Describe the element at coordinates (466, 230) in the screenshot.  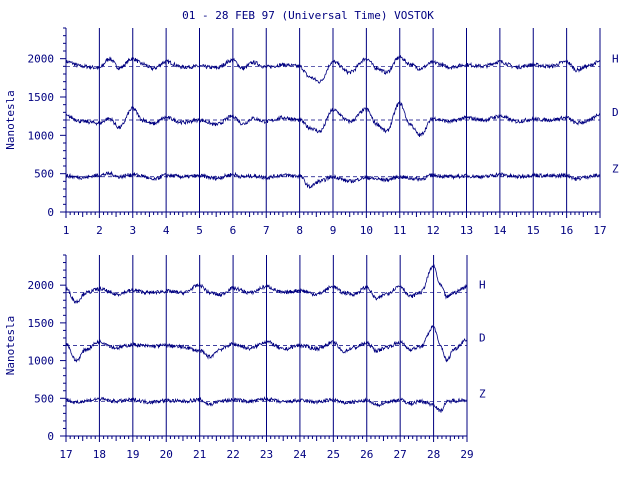
I see `x-tick-label: 13` at that location.